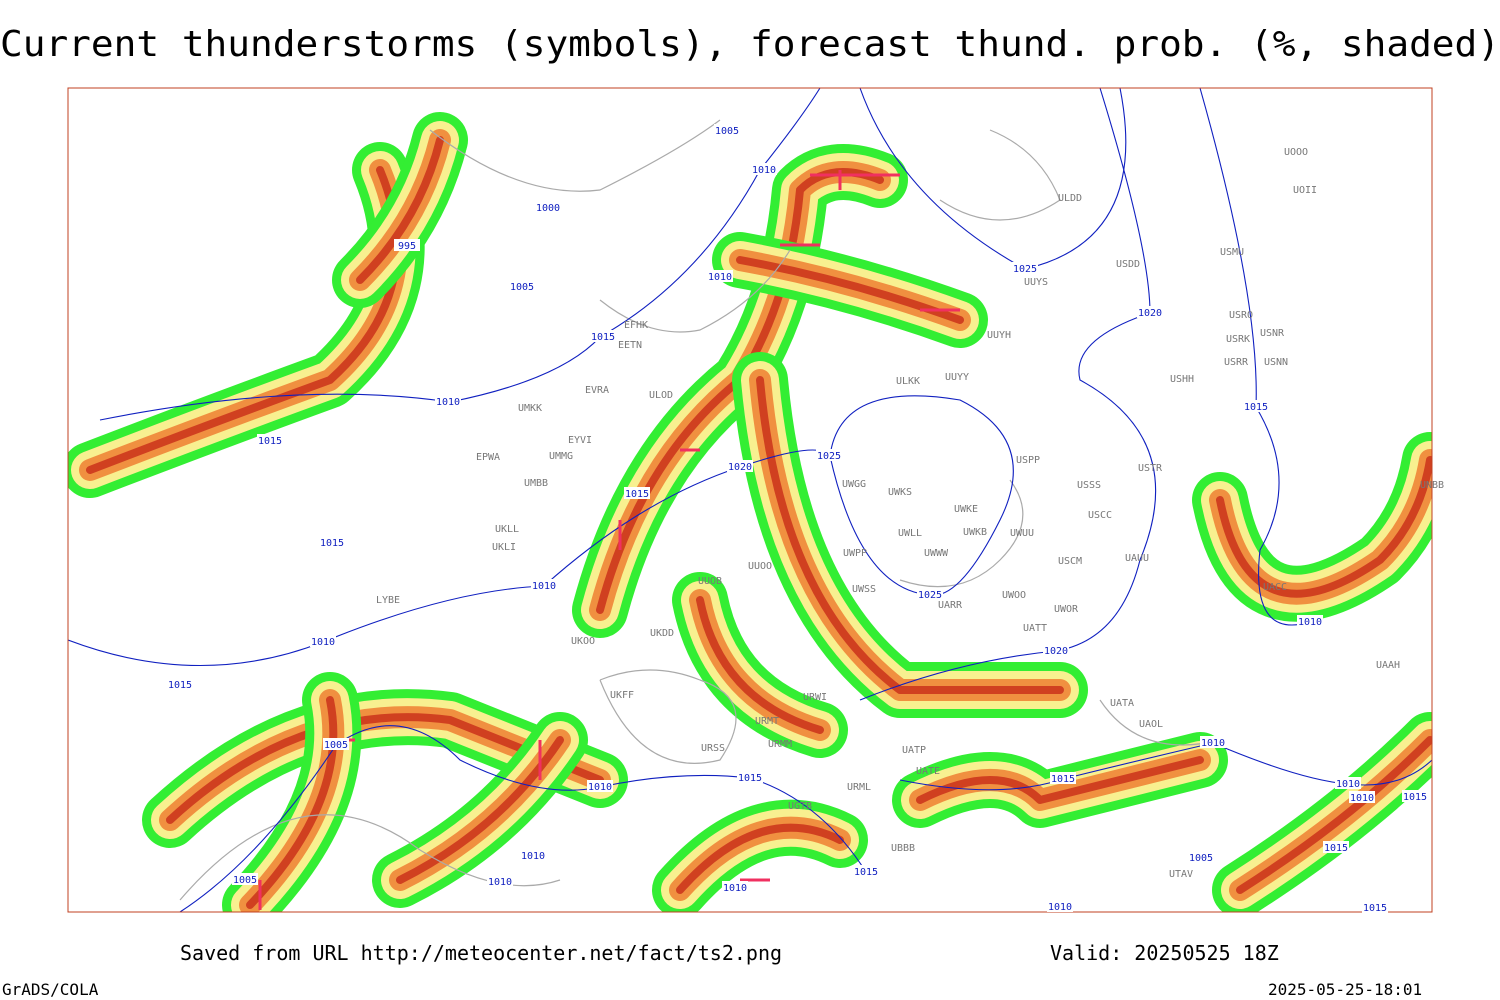  Describe the element at coordinates (622, 695) in the screenshot. I see `station-label: UKFF` at that location.